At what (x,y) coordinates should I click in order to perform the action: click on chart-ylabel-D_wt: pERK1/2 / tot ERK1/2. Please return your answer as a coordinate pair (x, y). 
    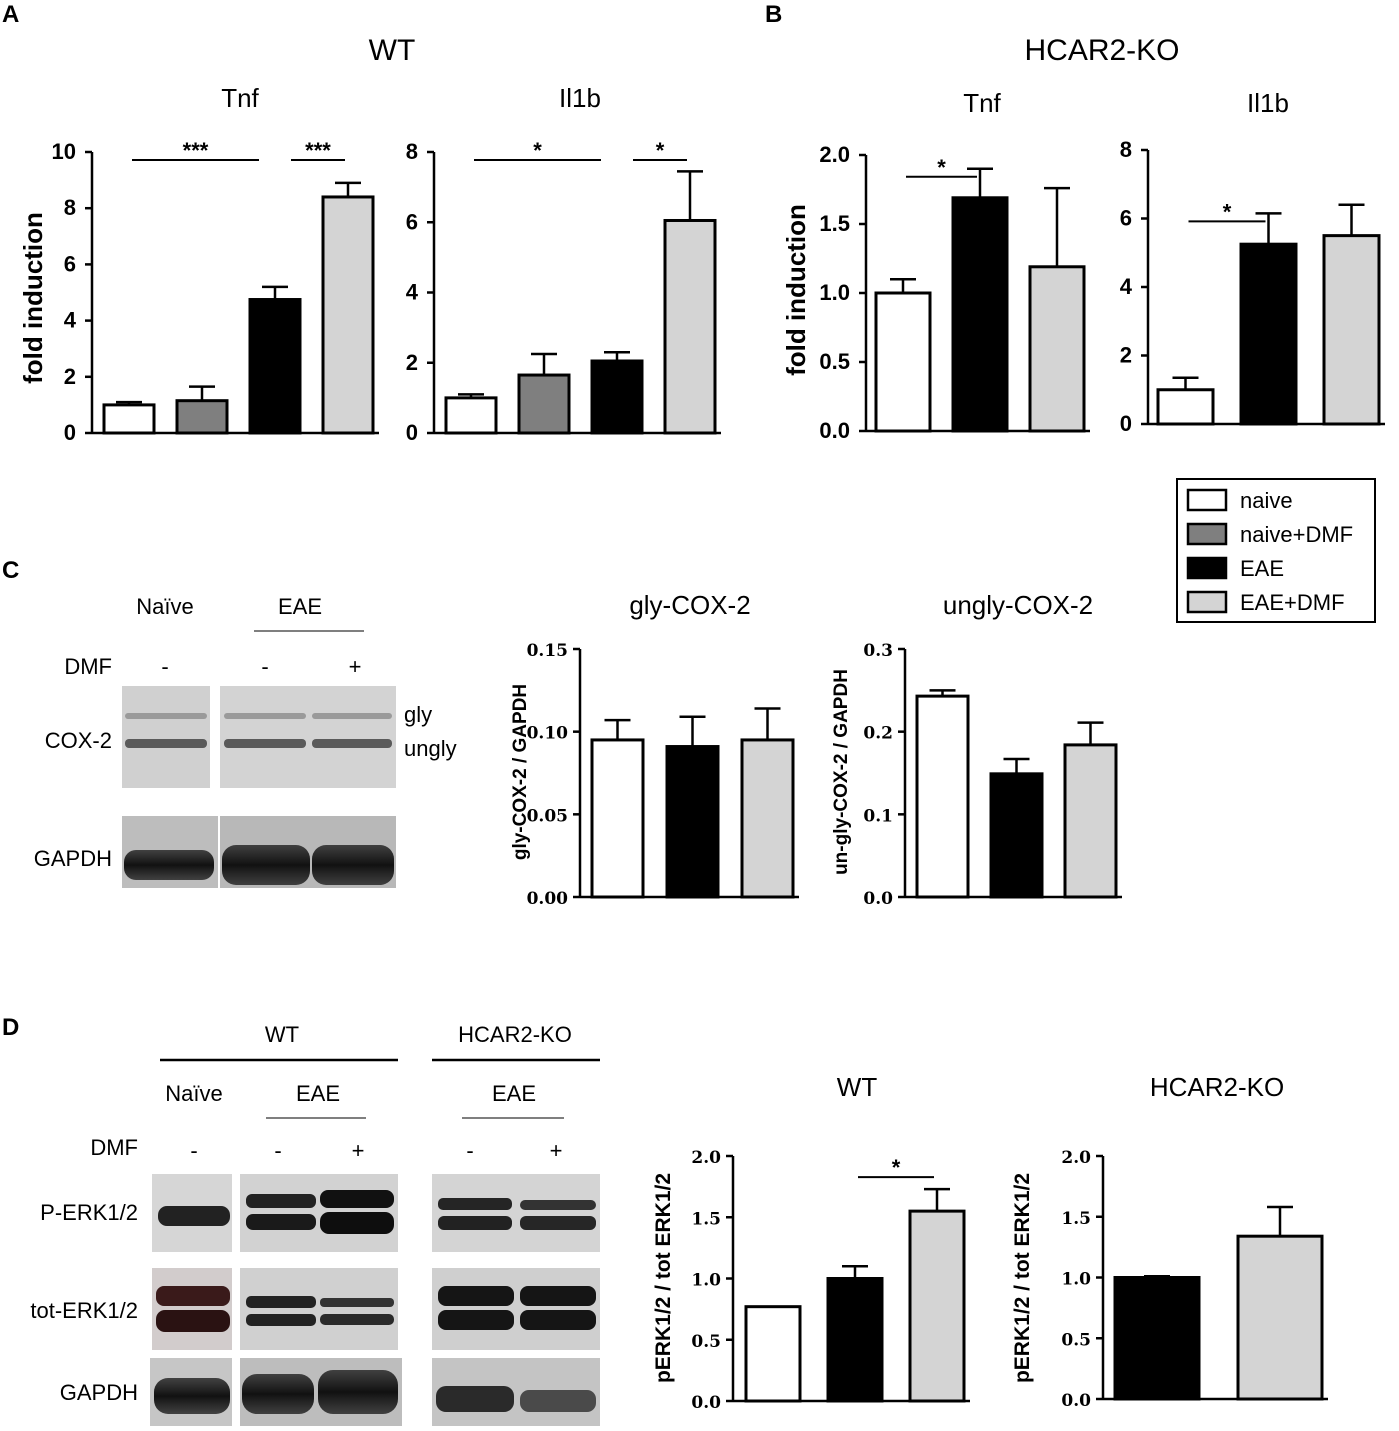
    Looking at the image, I should click on (663, 1278).